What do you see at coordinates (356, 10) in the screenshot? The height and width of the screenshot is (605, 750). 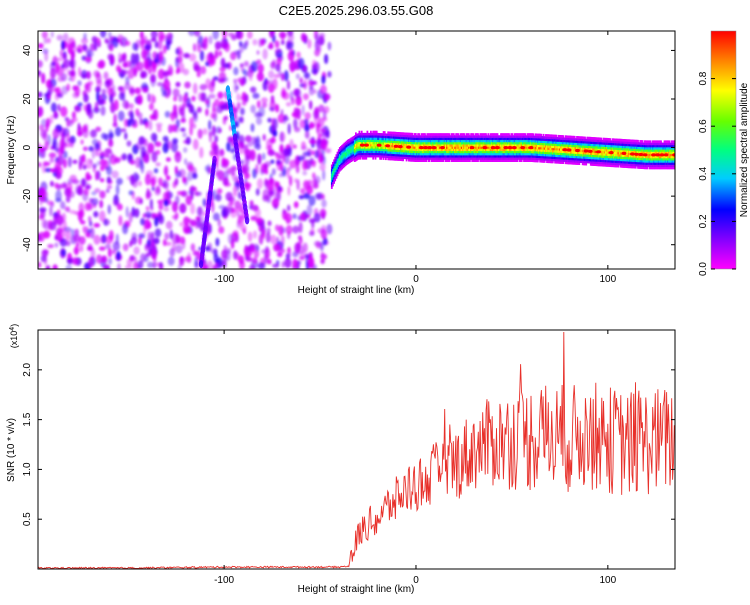 I see `chart-title: C2E5.2025.296.03.55.G08` at bounding box center [356, 10].